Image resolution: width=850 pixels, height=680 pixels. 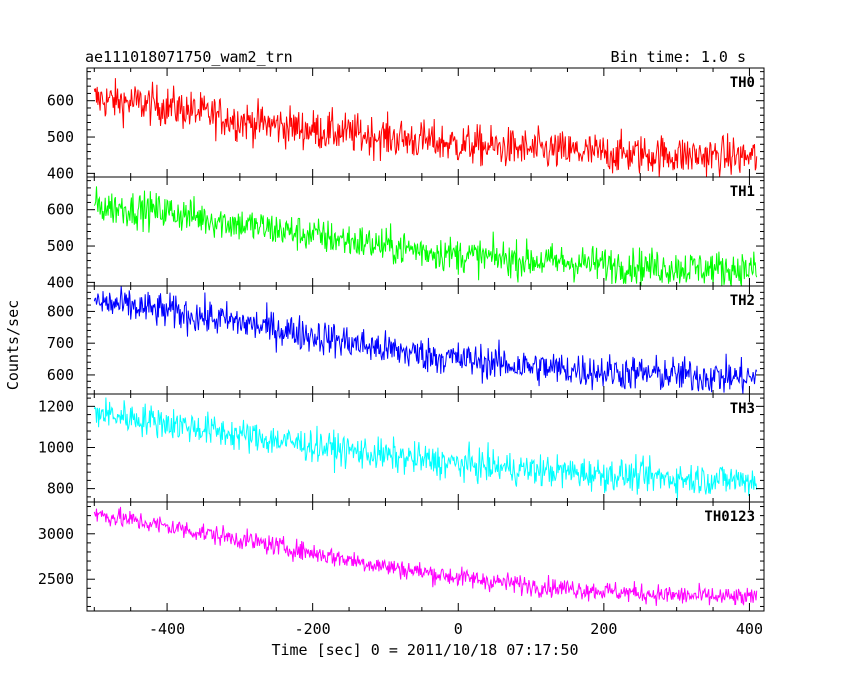 I want to click on y-tick-label: 2500, so click(x=56, y=579).